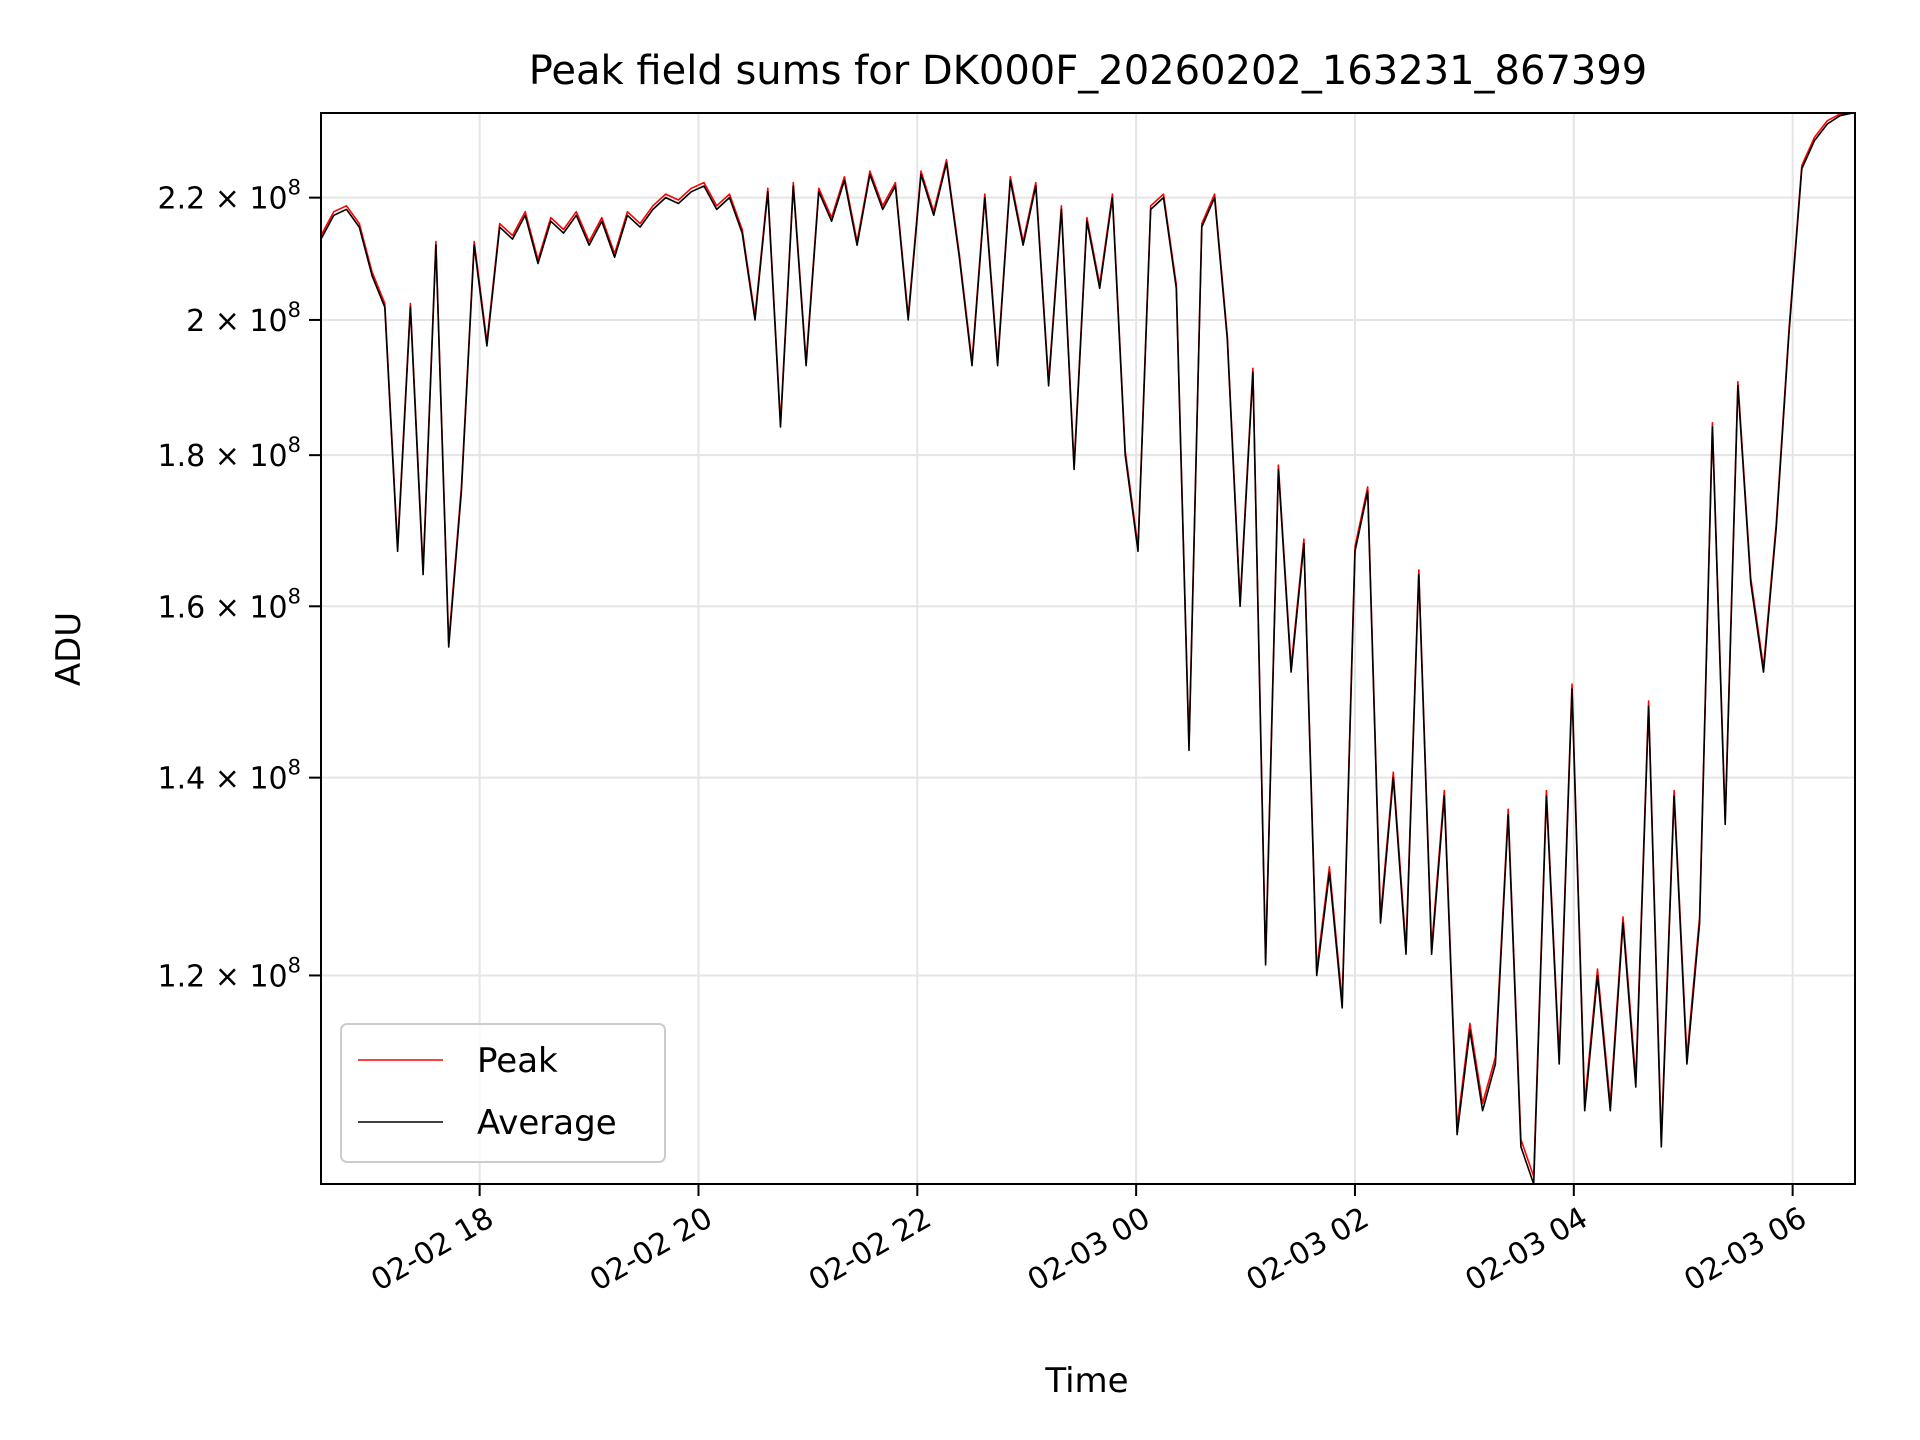 The width and height of the screenshot is (1920, 1440). I want to click on y-tick-mantissa: 2.2 × 10, so click(223, 199).